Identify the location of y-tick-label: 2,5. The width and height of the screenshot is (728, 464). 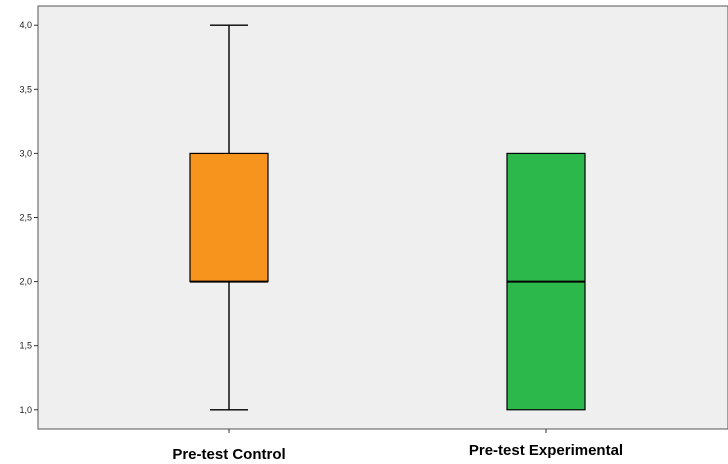
(25, 218).